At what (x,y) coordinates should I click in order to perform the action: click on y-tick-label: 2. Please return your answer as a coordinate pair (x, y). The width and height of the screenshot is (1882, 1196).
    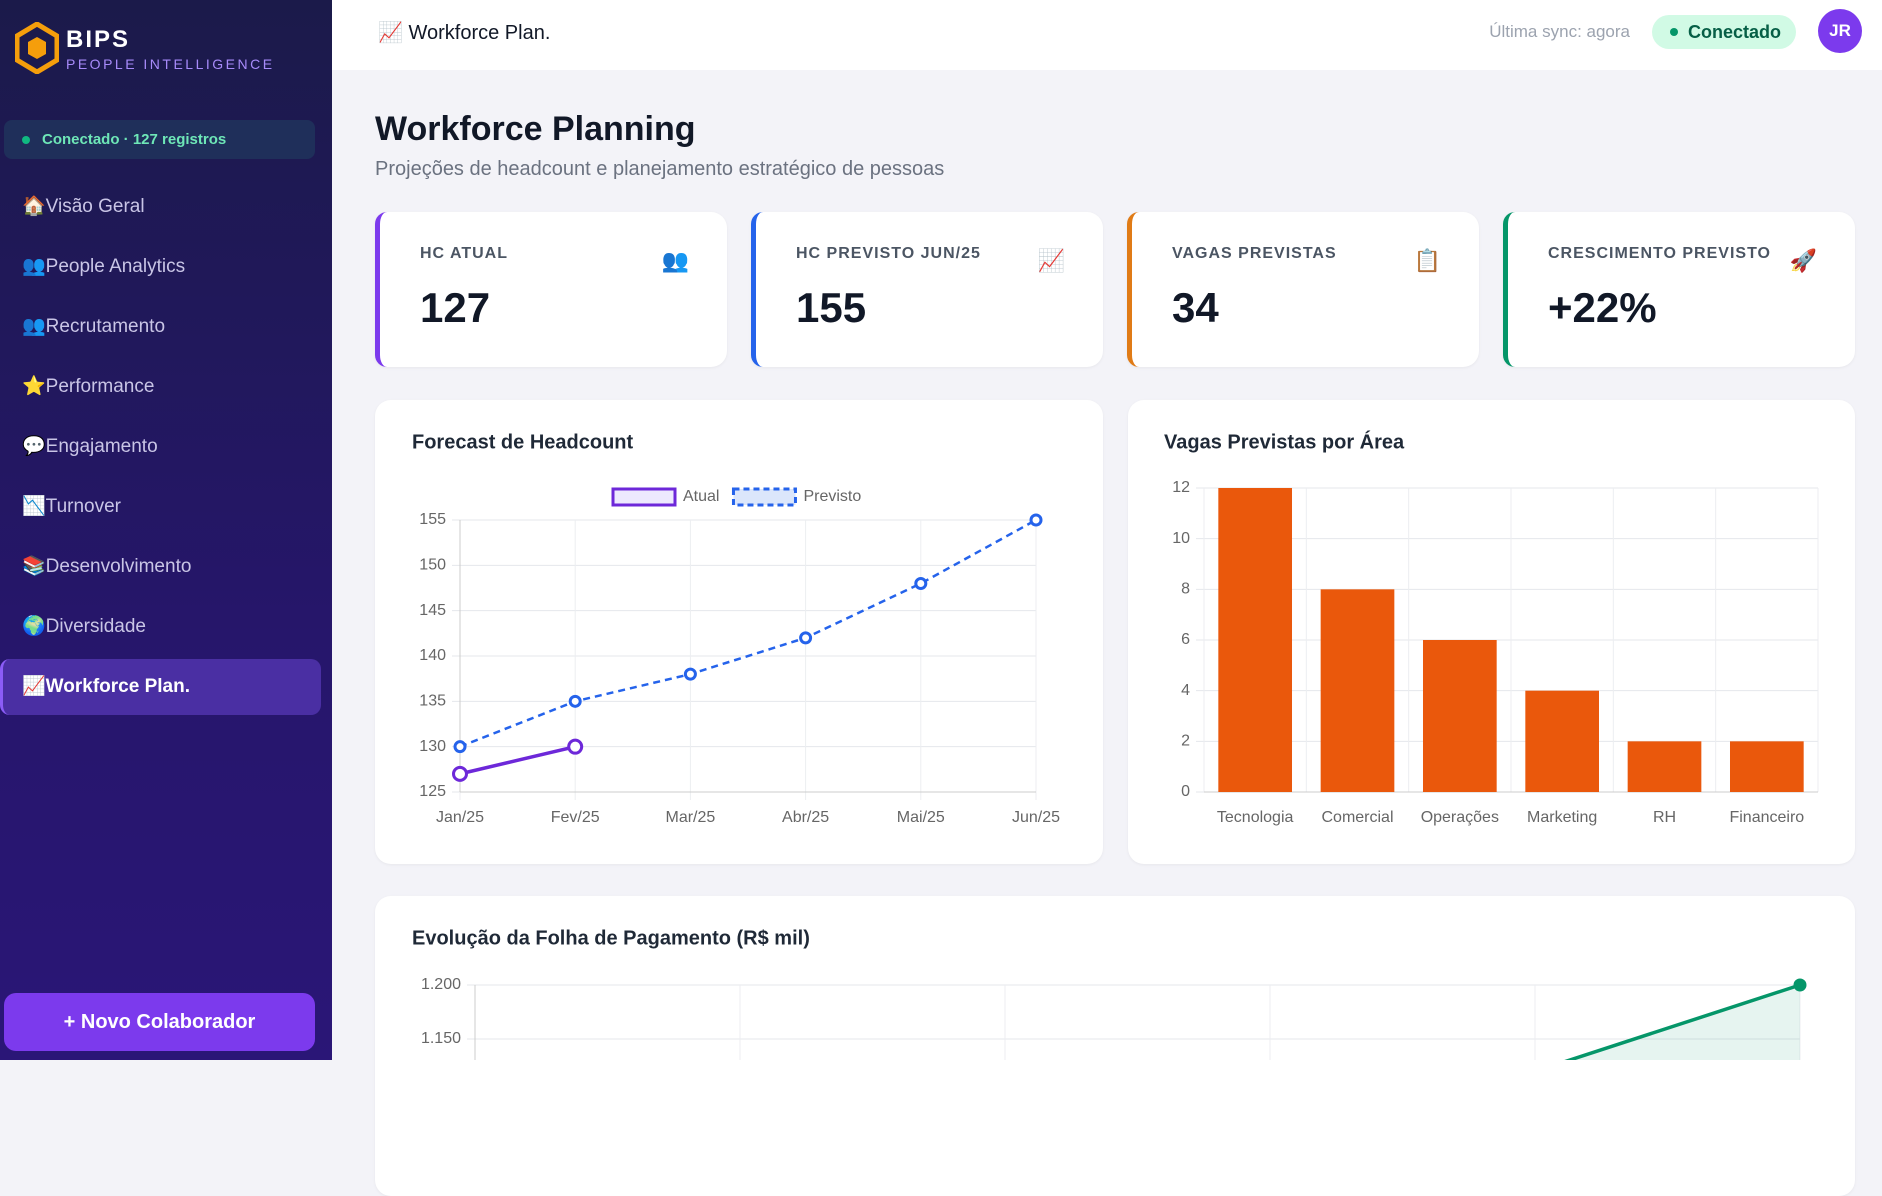
    Looking at the image, I should click on (1185, 741).